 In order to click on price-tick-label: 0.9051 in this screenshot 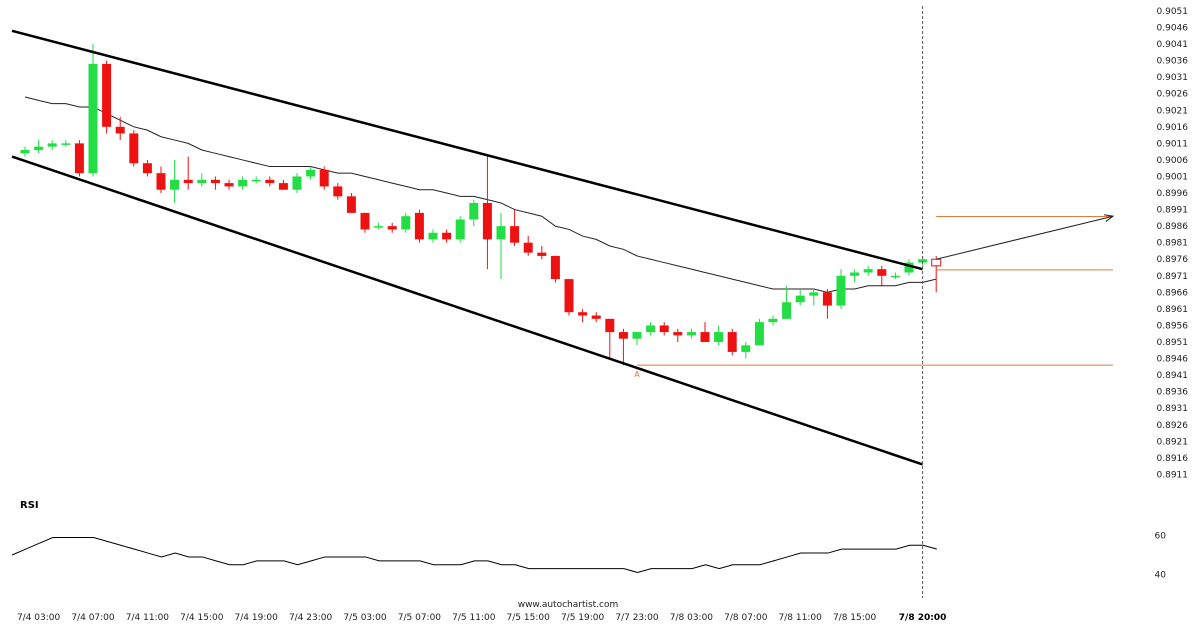, I will do `click(1173, 12)`.